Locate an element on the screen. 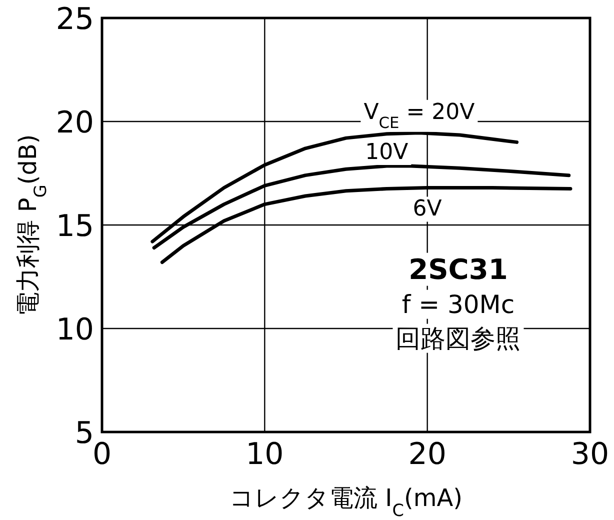 This screenshot has height=520, width=614. y-tick-label: 15 is located at coordinates (75, 226).